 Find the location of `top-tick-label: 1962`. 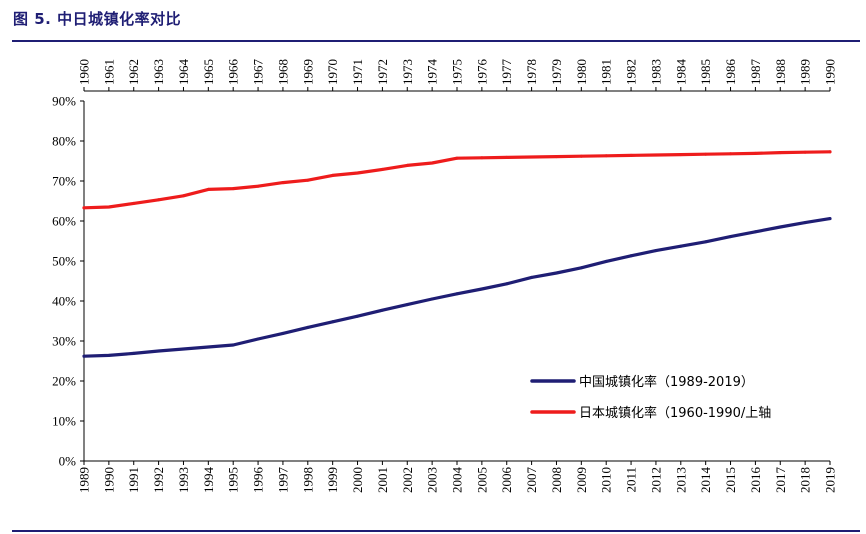

top-tick-label: 1962 is located at coordinates (133, 72).